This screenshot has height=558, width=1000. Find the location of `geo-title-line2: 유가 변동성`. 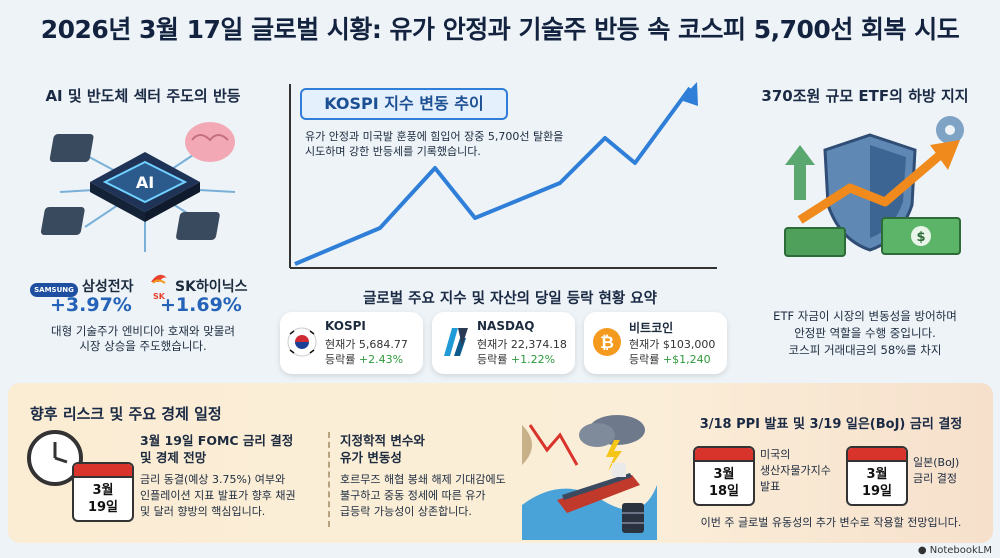

geo-title-line2: 유가 변동성 is located at coordinates (371, 457).